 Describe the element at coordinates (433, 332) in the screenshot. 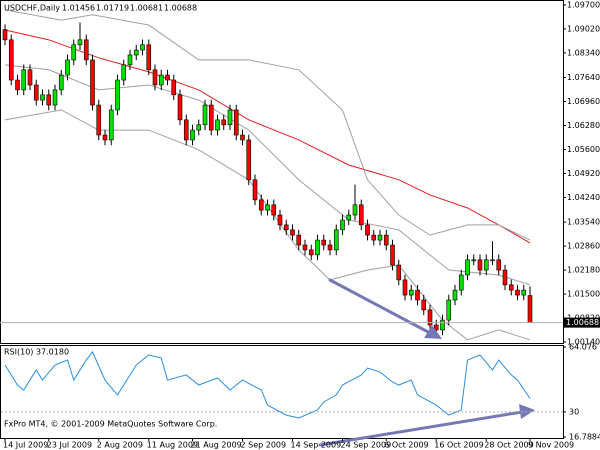

I see `arrow-head` at that location.